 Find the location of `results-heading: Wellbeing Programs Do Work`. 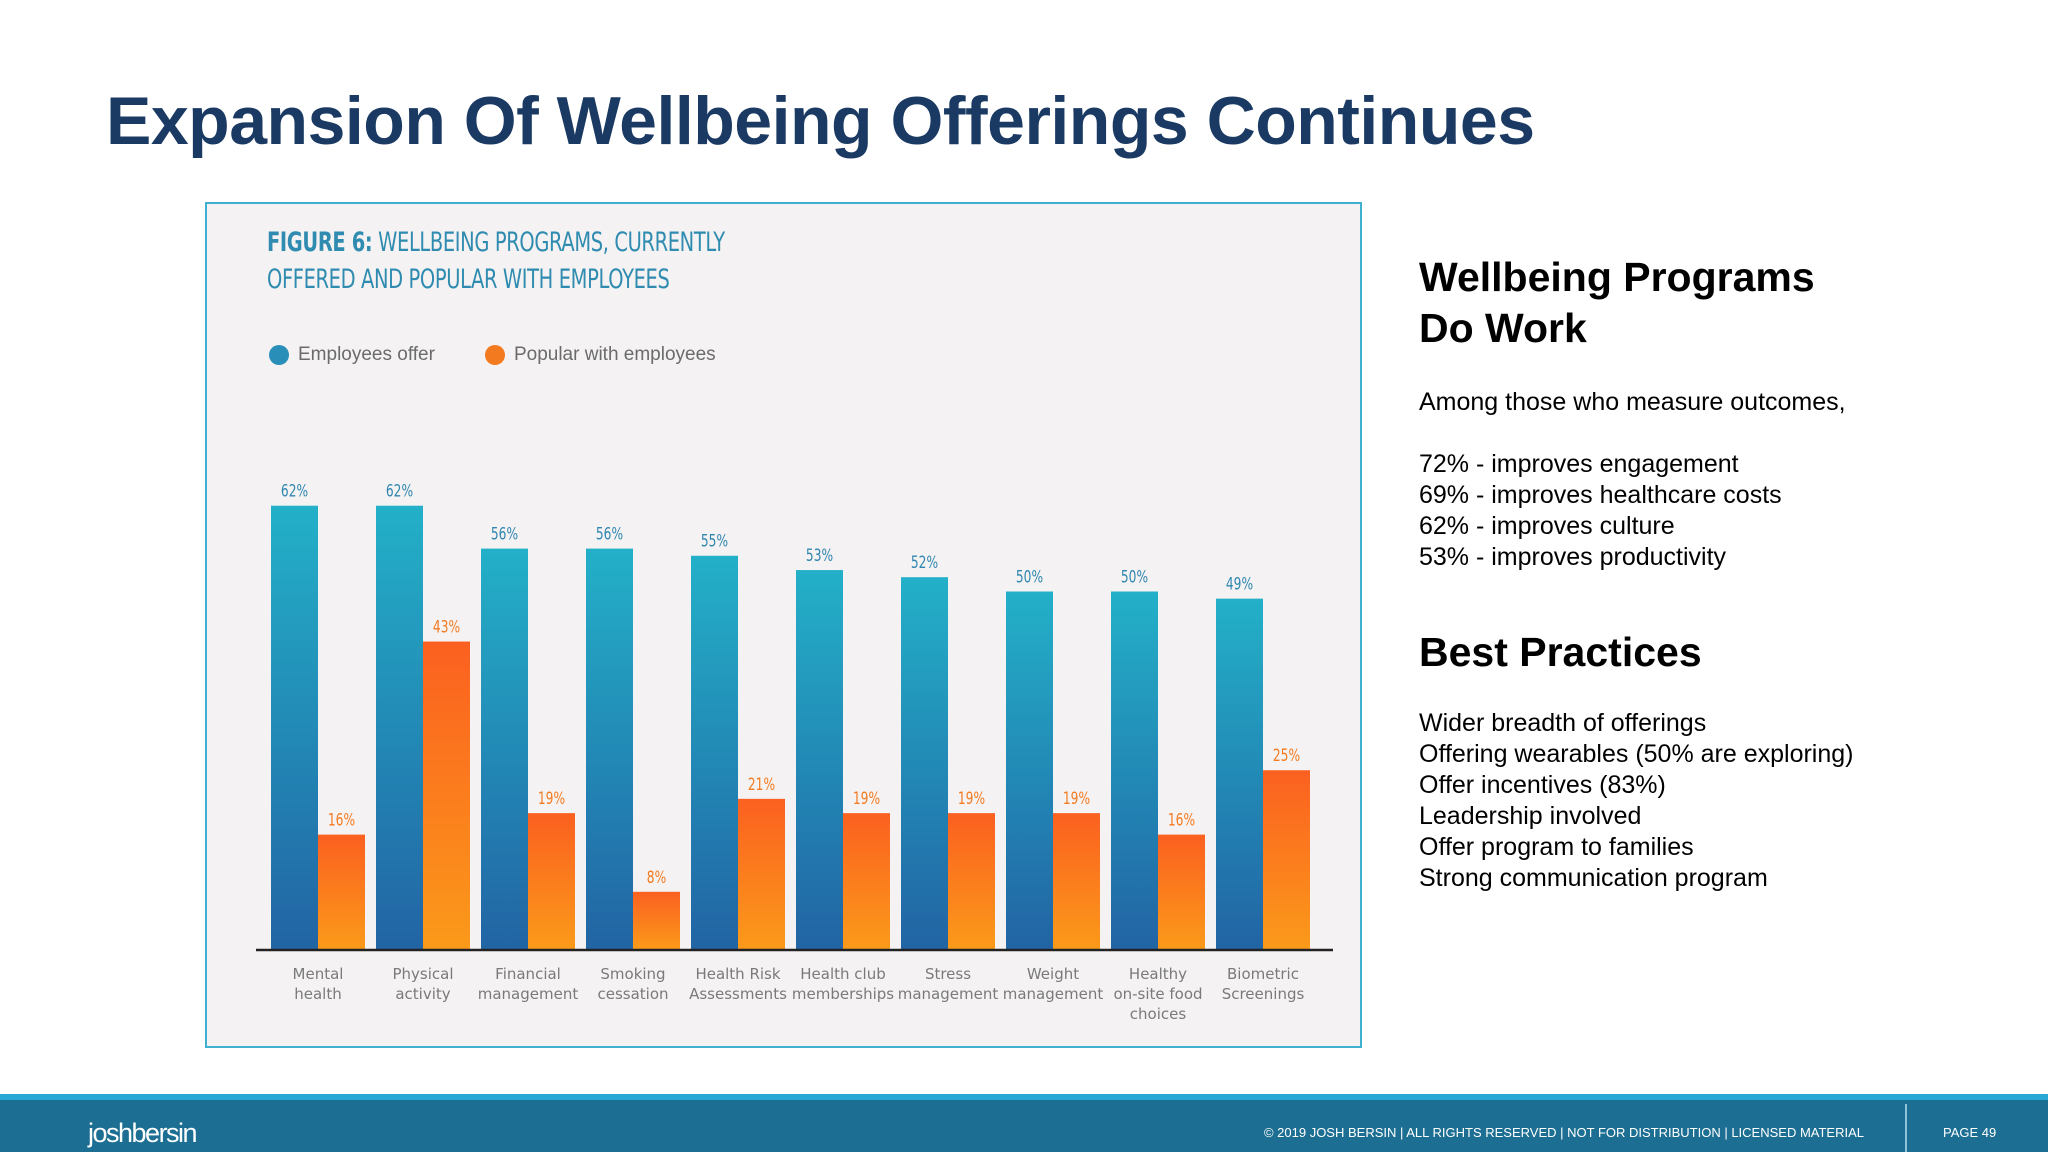

results-heading: Wellbeing Programs Do Work is located at coordinates (1719, 303).